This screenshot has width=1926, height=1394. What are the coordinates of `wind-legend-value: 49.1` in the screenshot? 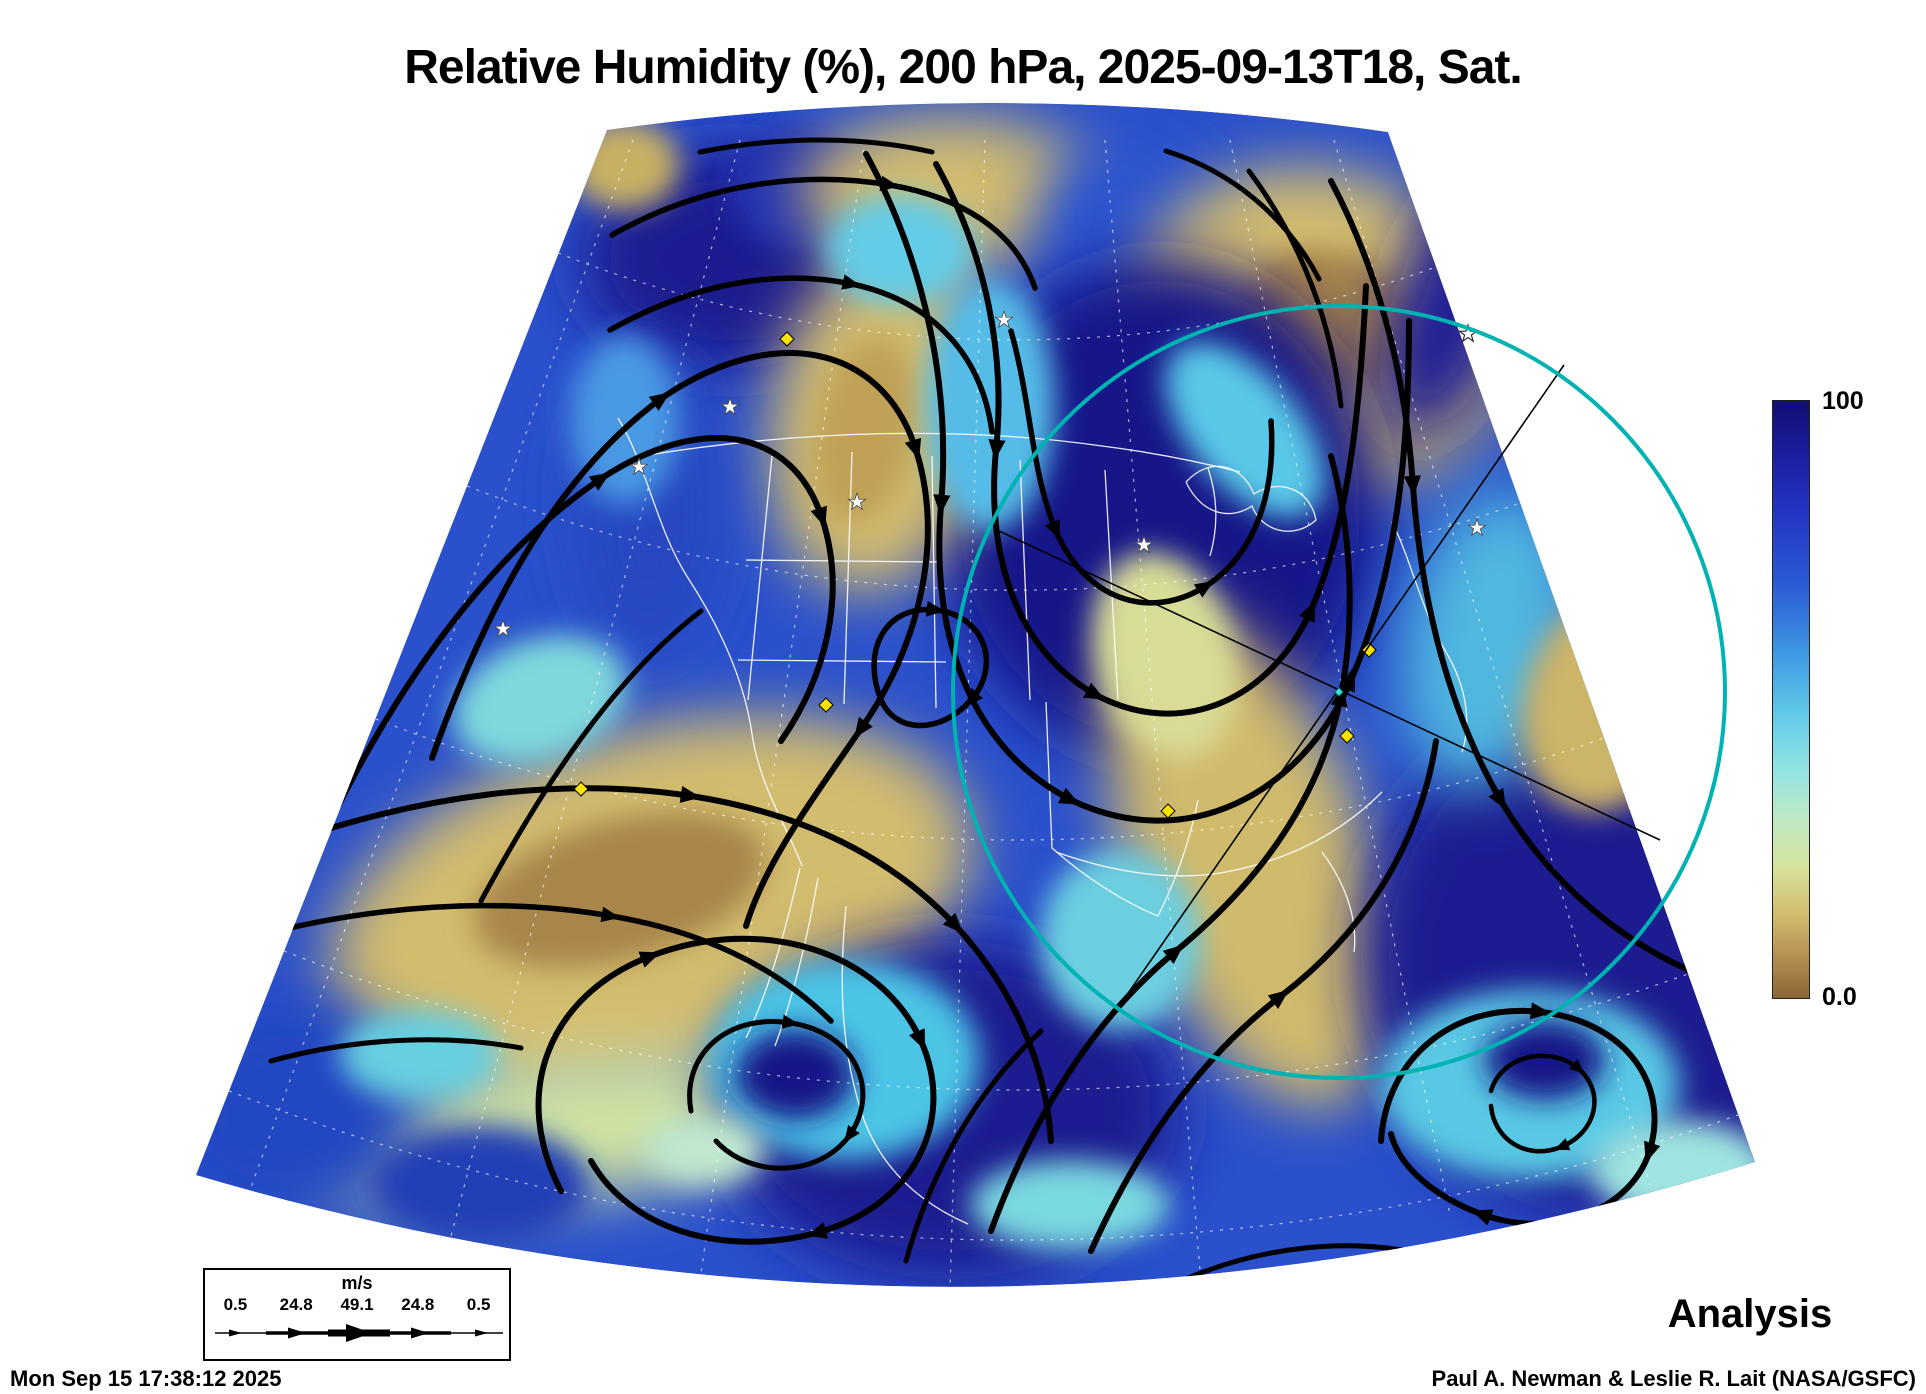 It's located at (357, 1304).